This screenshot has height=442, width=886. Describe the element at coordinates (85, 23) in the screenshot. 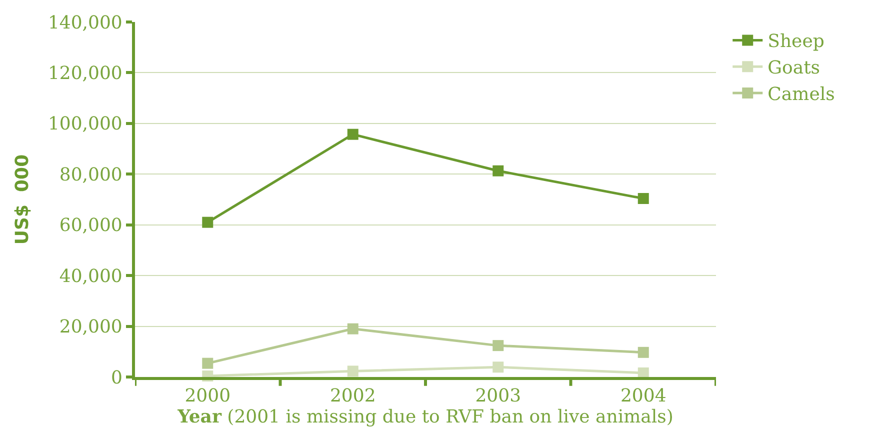

I see `y-tick-label: 140,000` at that location.